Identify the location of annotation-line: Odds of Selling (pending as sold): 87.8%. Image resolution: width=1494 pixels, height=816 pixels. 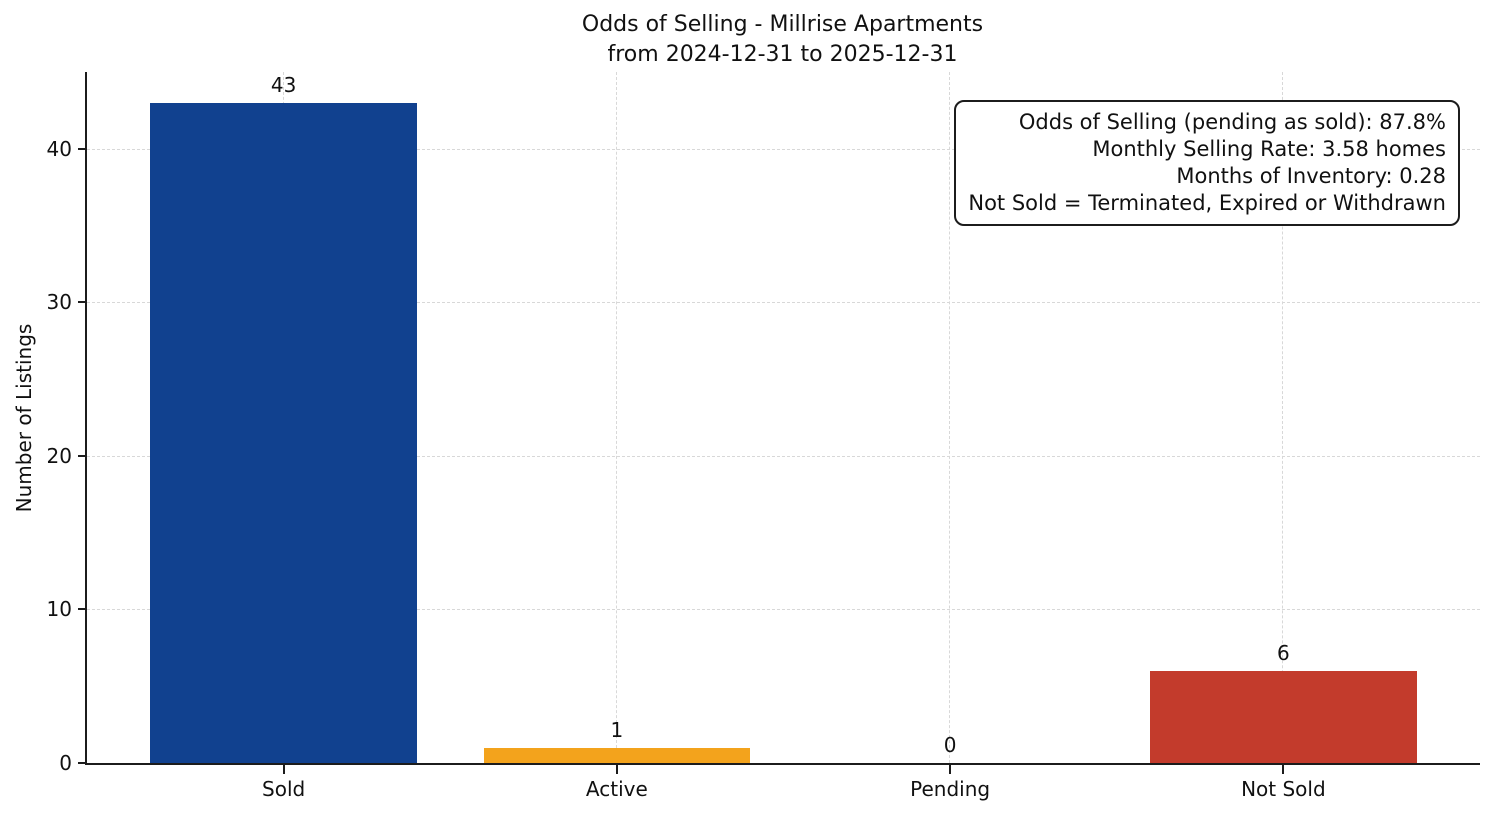
(1232, 122).